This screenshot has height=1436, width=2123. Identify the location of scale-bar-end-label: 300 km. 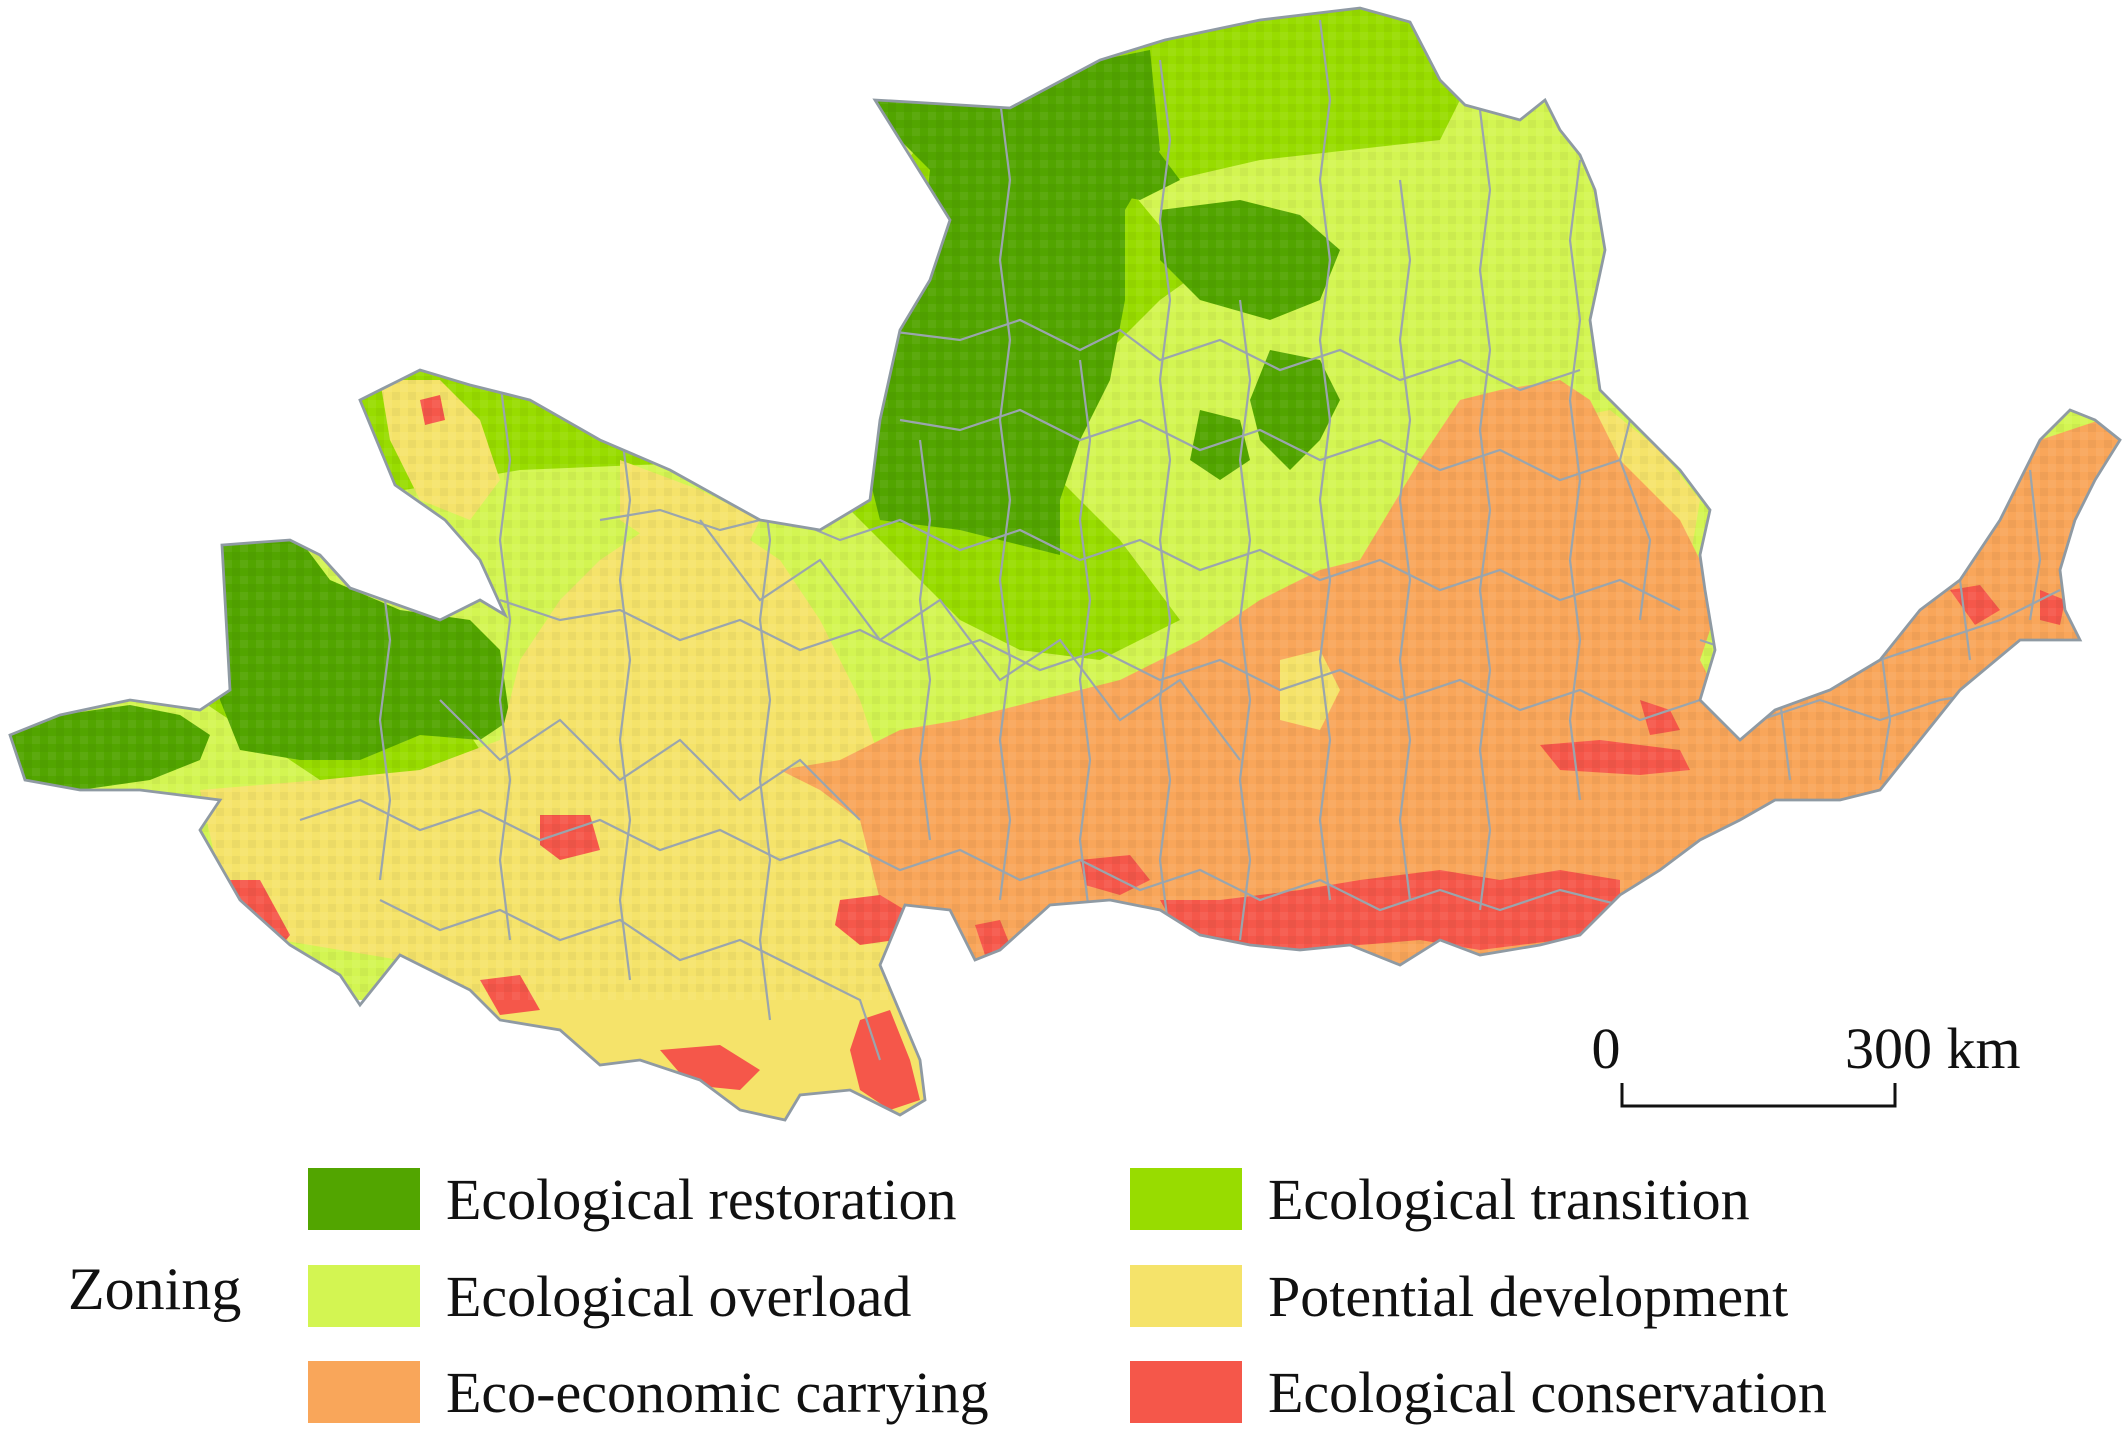
(1933, 1048).